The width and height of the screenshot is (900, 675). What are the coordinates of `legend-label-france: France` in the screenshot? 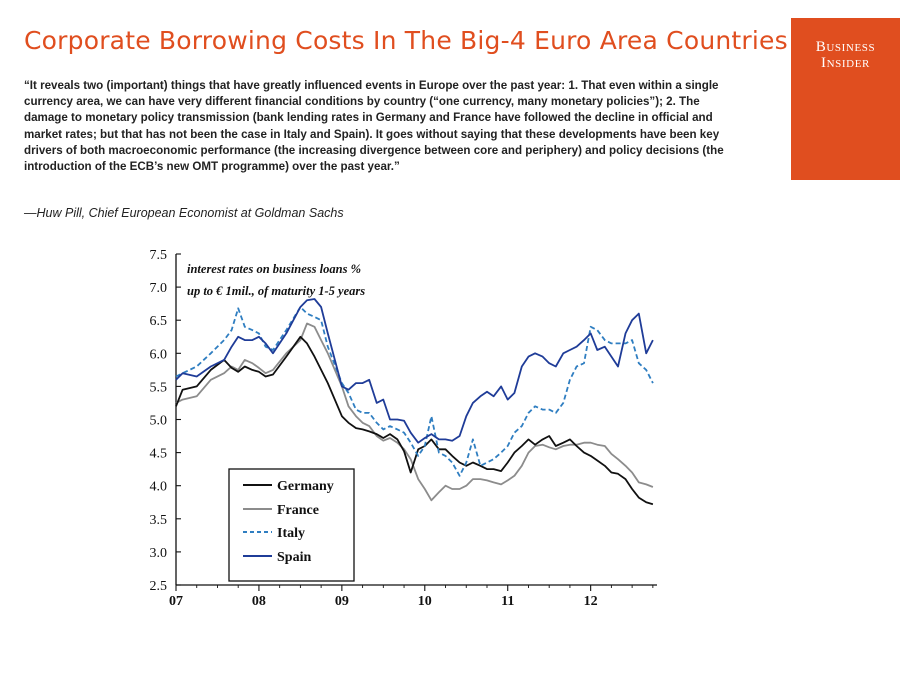 It's located at (298, 510).